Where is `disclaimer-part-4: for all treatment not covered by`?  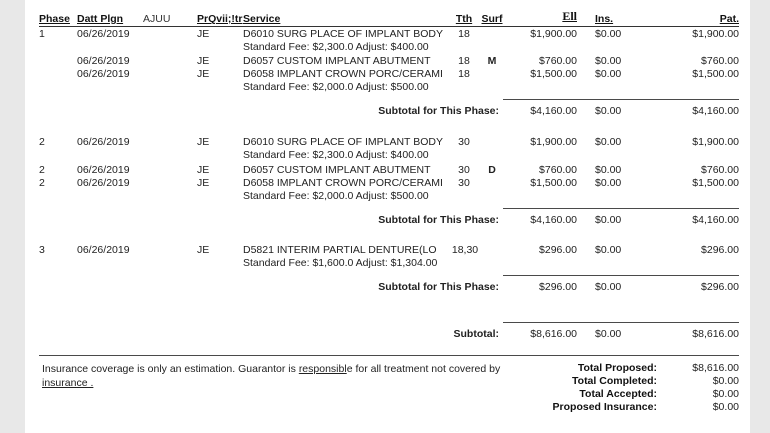 disclaimer-part-4: for all treatment not covered by is located at coordinates (426, 369).